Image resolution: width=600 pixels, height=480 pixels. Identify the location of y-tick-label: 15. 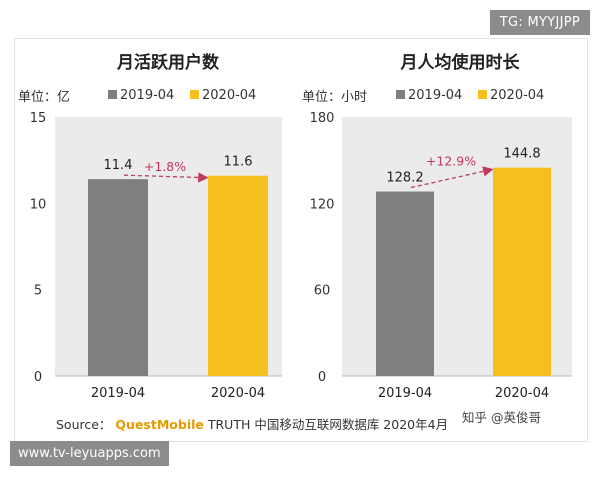
(38, 118).